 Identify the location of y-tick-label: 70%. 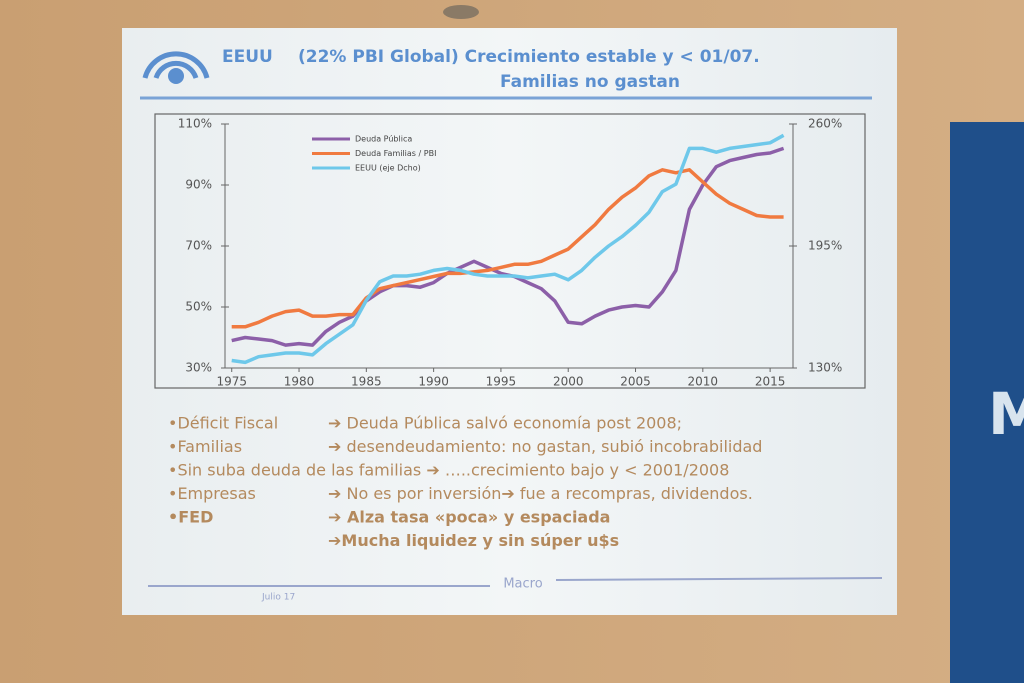
(198, 246).